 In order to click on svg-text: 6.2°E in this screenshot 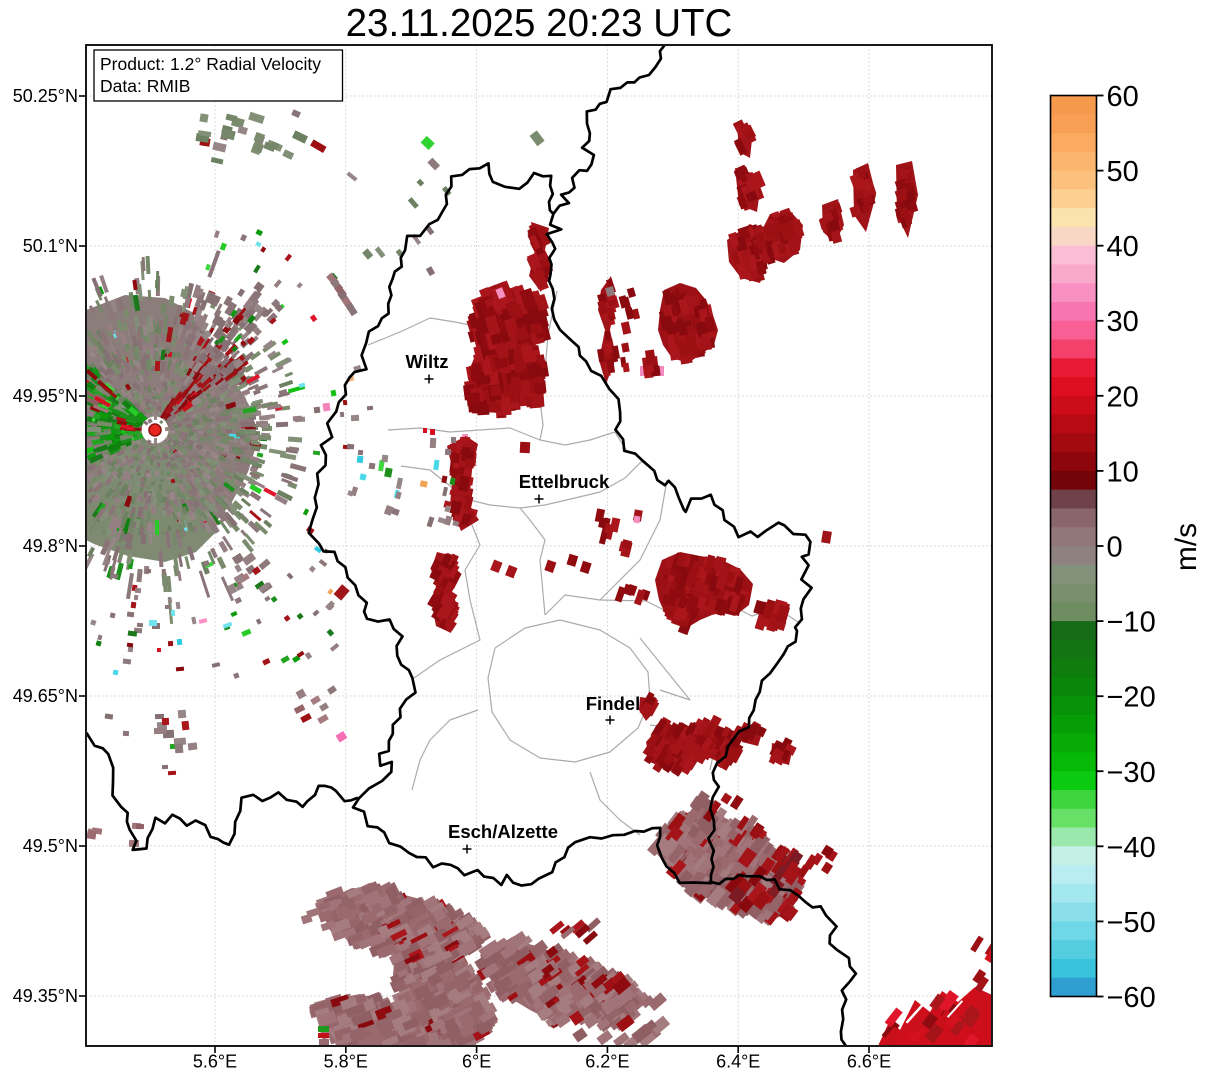, I will do `click(607, 1062)`.